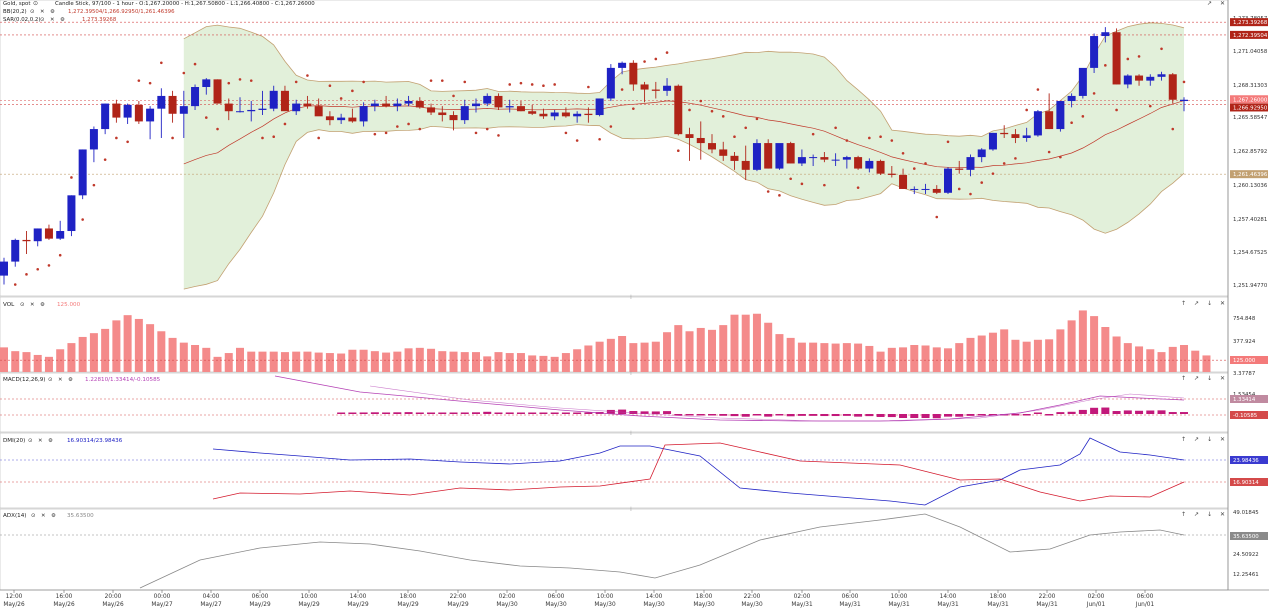  Describe the element at coordinates (777, 403) in the screenshot. I see `macd-signal-line` at that location.